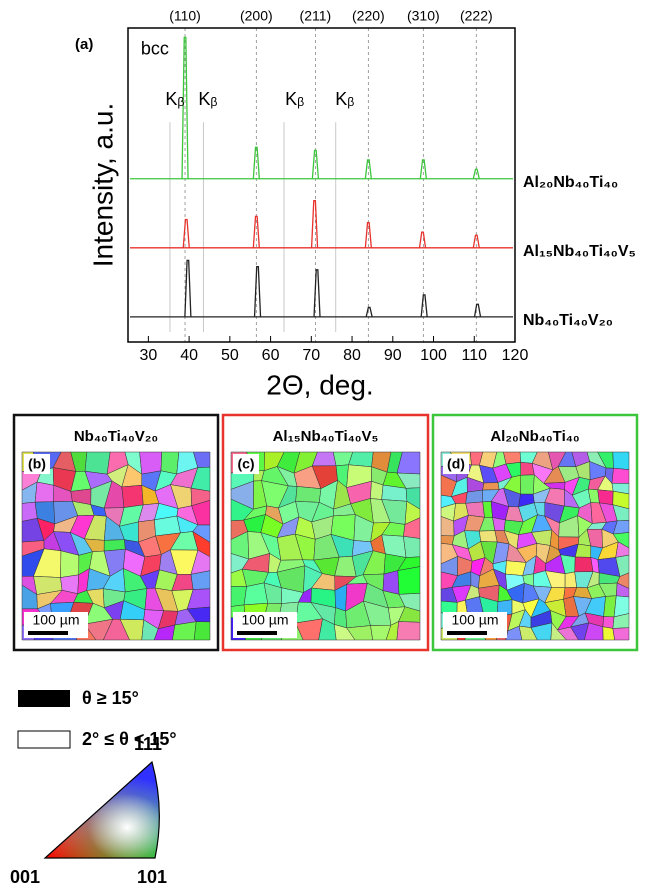  Describe the element at coordinates (148, 744) in the screenshot. I see `ipf-label: 111` at that location.